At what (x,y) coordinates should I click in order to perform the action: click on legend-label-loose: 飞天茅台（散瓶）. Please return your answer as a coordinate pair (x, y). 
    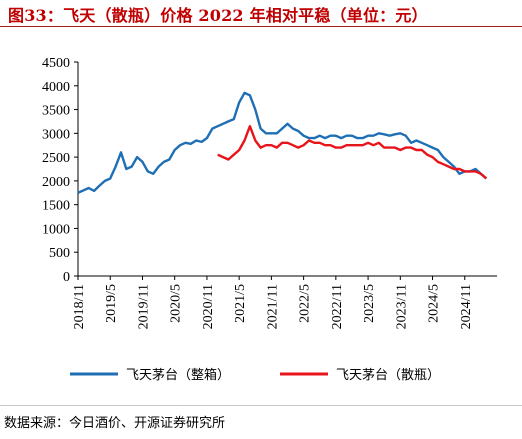
    Looking at the image, I should click on (388, 375).